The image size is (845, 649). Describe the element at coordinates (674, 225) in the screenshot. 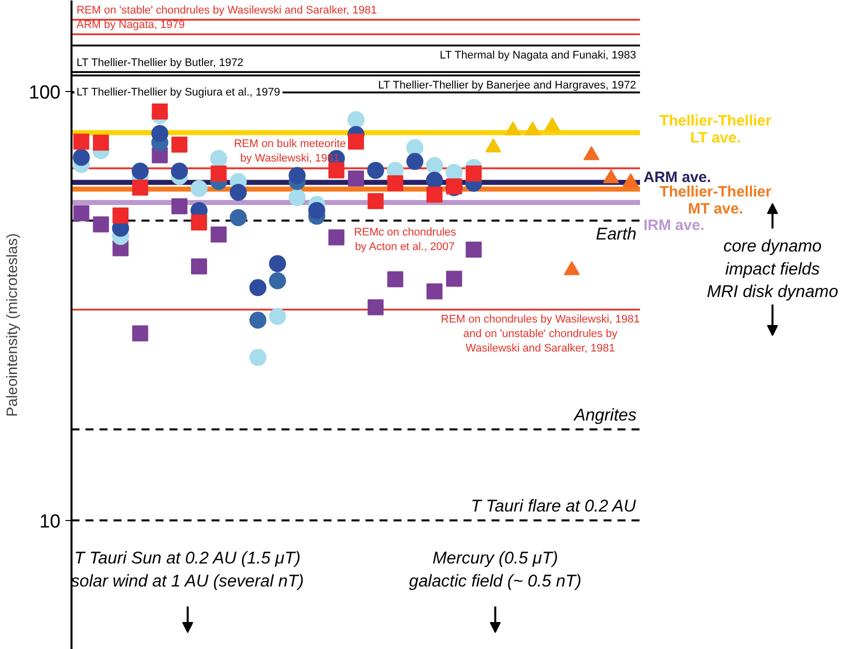

I see `ref-line-label: IRM ave.` at that location.